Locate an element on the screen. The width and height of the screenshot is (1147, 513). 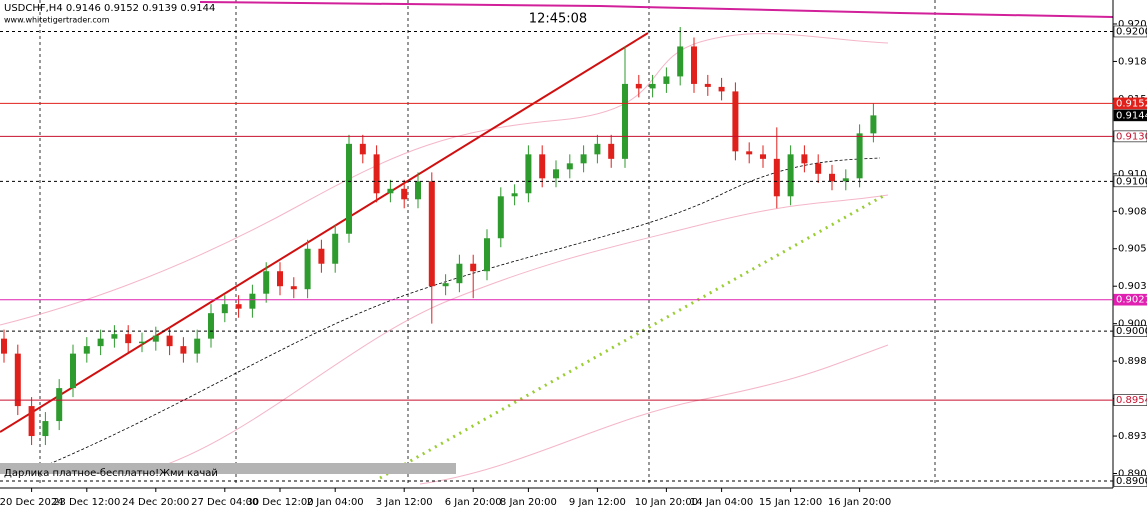
x-tick-label: 3 Jan 12:00 is located at coordinates (404, 502).